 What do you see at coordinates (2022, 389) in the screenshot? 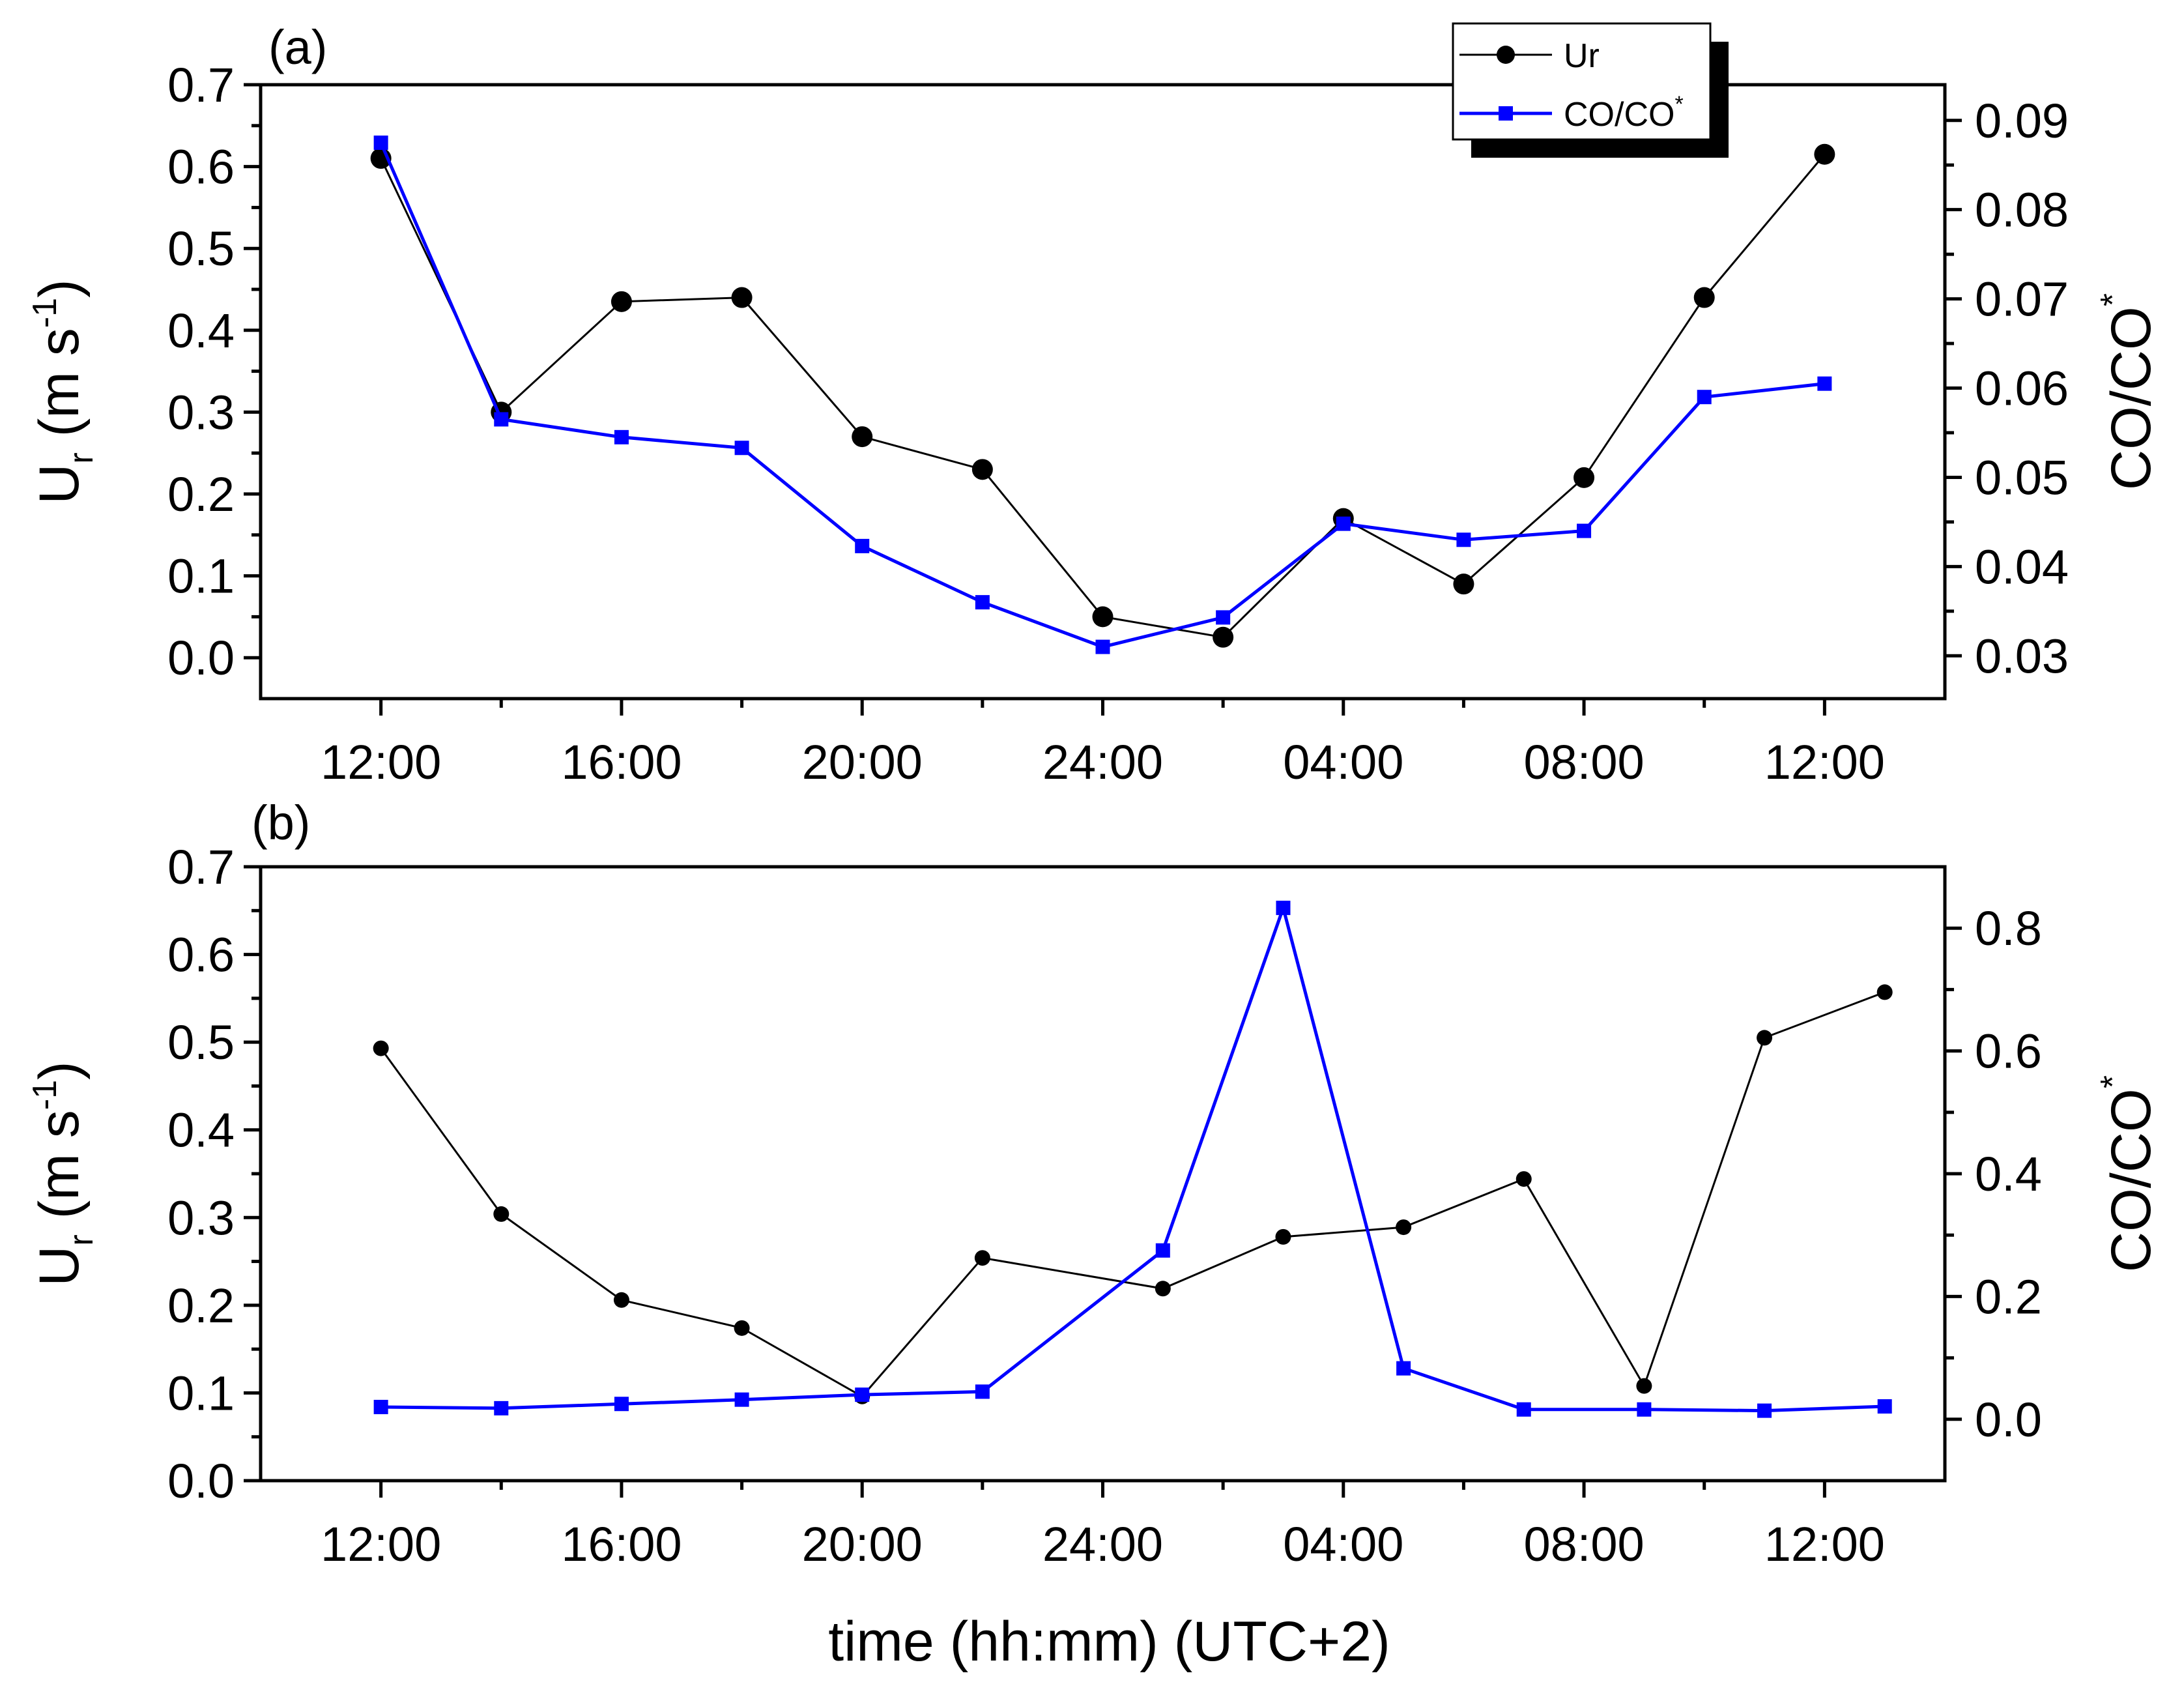
I see `panel-a-right-tick-label: 0.06` at bounding box center [2022, 389].